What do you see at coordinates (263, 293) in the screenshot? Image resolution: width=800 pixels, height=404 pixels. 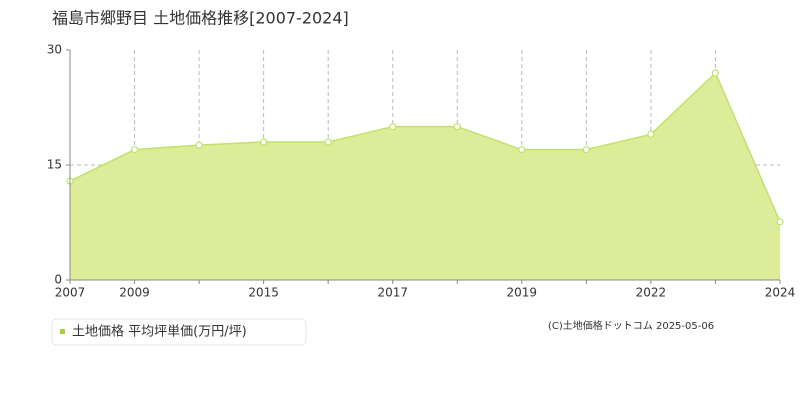 I see `x-tick-label: 2015` at bounding box center [263, 293].